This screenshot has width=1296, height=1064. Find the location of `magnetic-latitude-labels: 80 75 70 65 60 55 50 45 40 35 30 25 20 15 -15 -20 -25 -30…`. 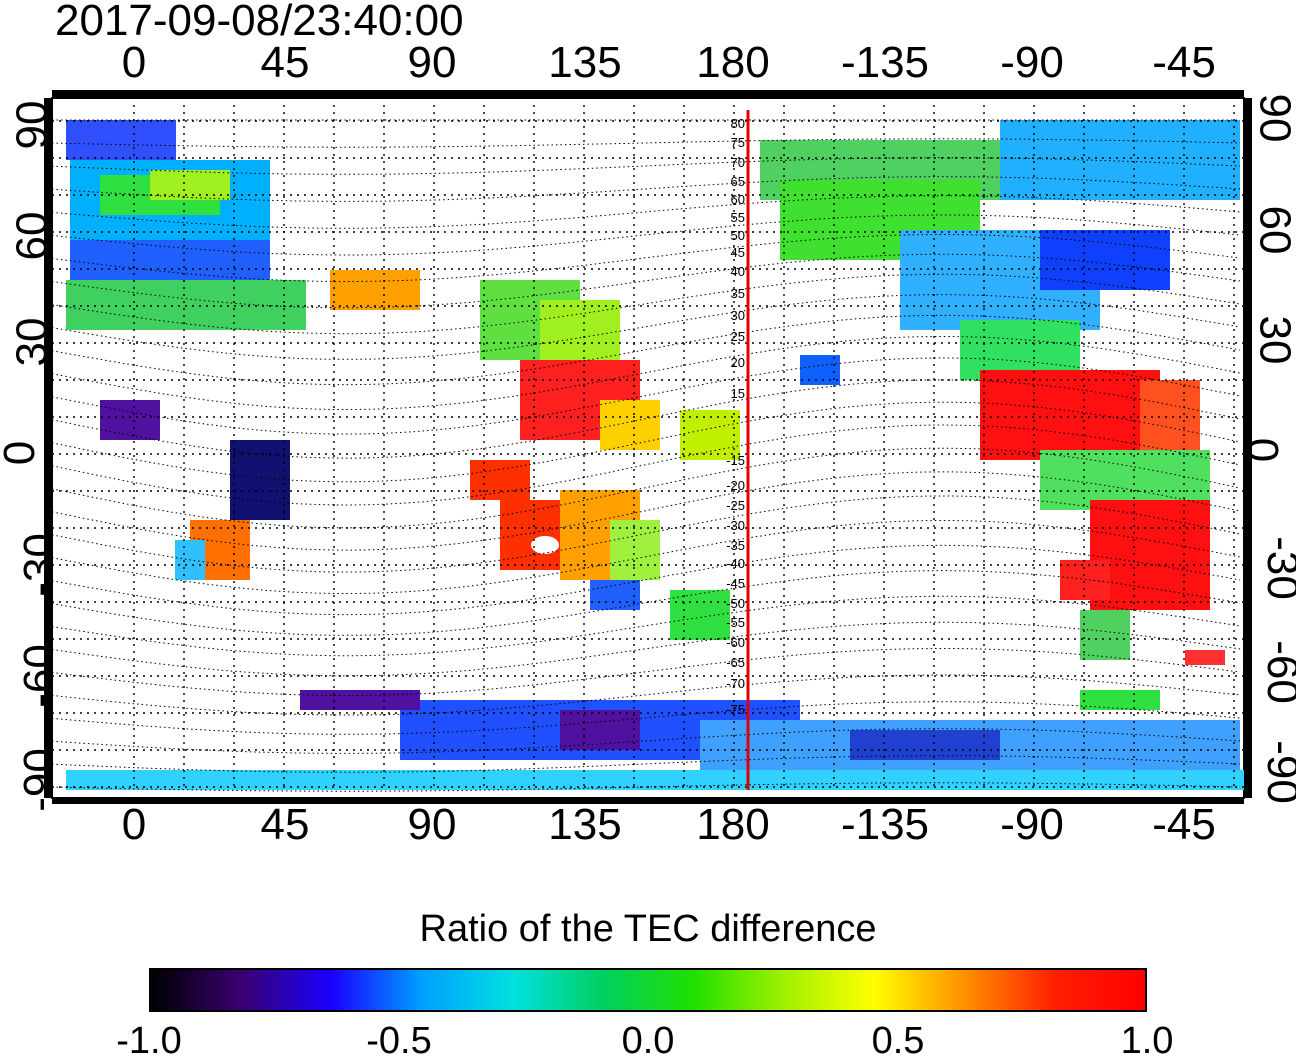

magnetic-latitude-labels: 80 75 70 65 60 55 50 45 40 35 30 25 20 15 -15 -20 -25 -30… is located at coordinates (735, 416).